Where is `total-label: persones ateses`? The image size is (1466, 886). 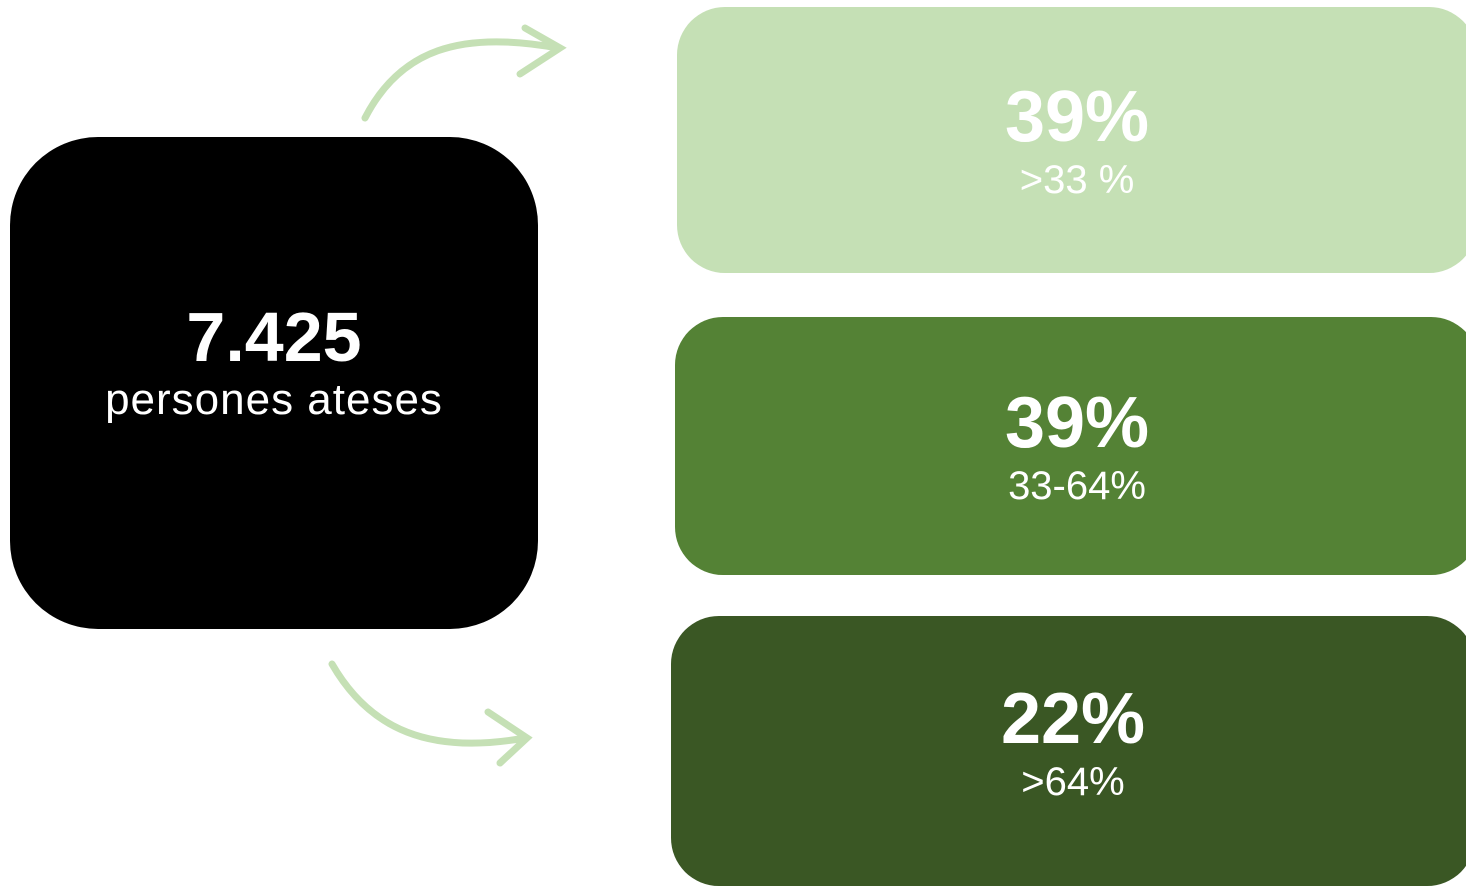
total-label: persones ateses is located at coordinates (274, 399).